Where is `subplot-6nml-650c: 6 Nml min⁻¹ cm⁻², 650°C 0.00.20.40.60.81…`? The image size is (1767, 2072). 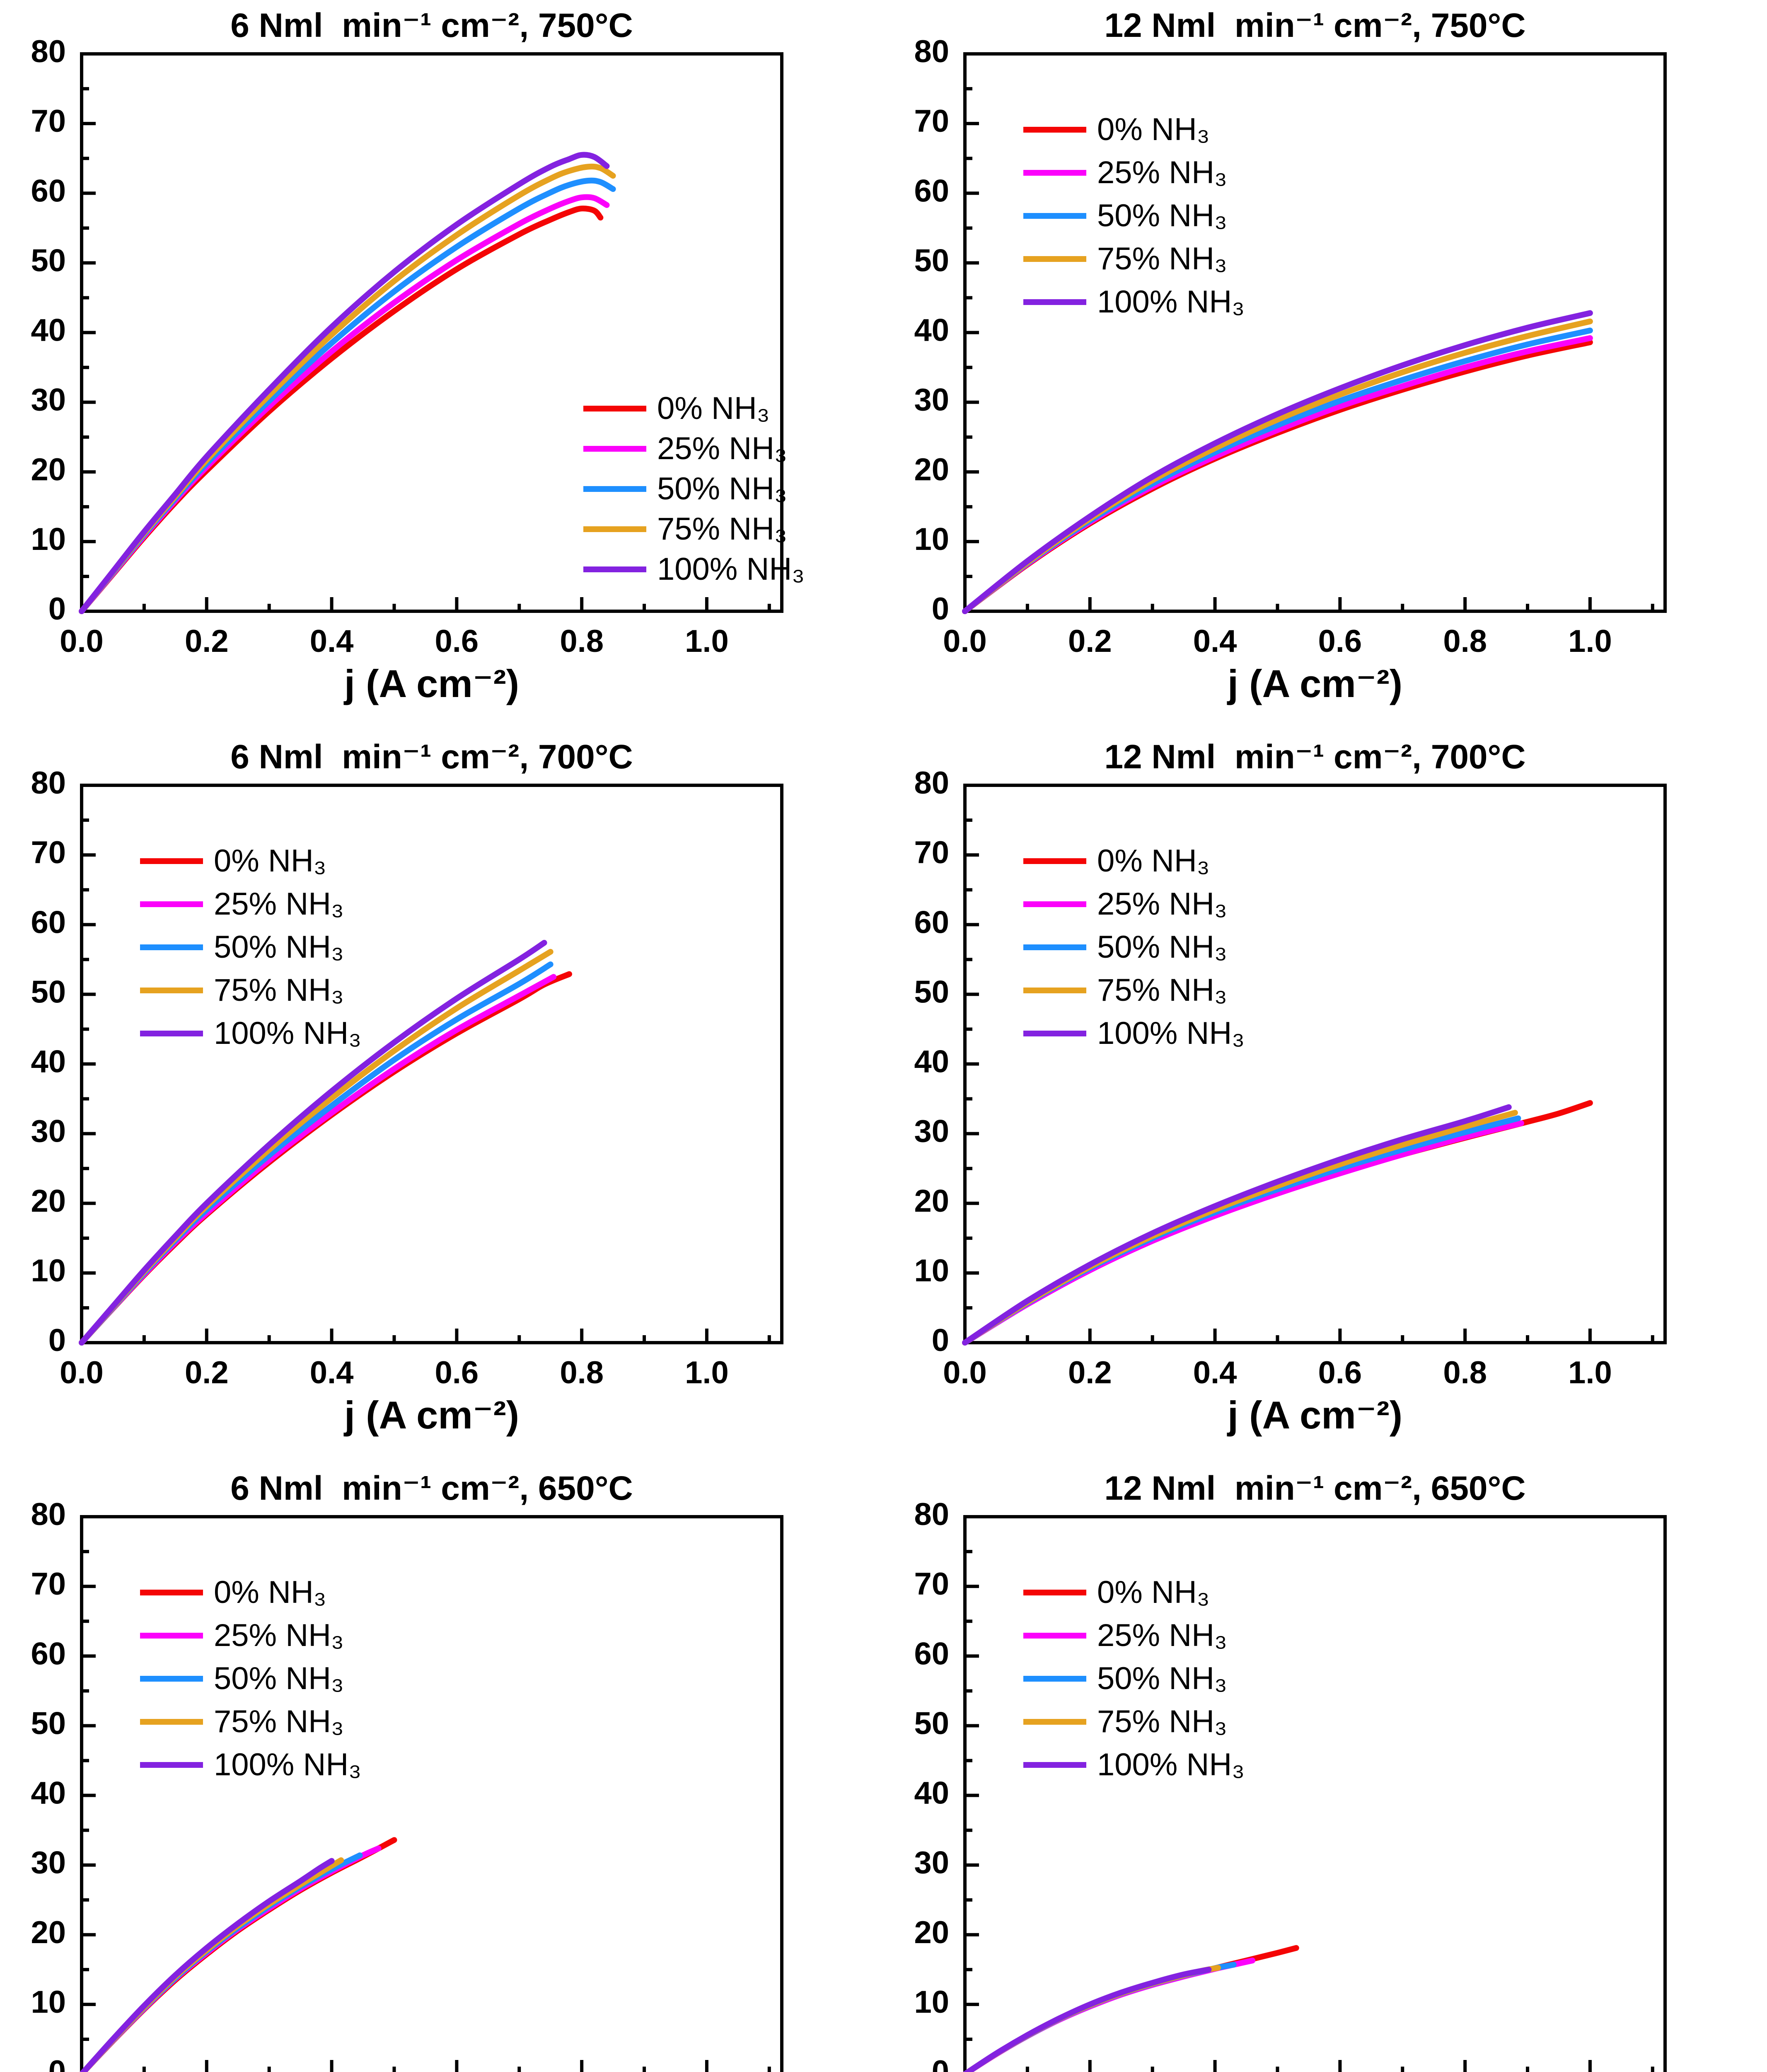 subplot-6nml-650c: 6 Nml min⁻¹ cm⁻², 650°C 0.00.20.40.60.81… is located at coordinates (441, 1767).